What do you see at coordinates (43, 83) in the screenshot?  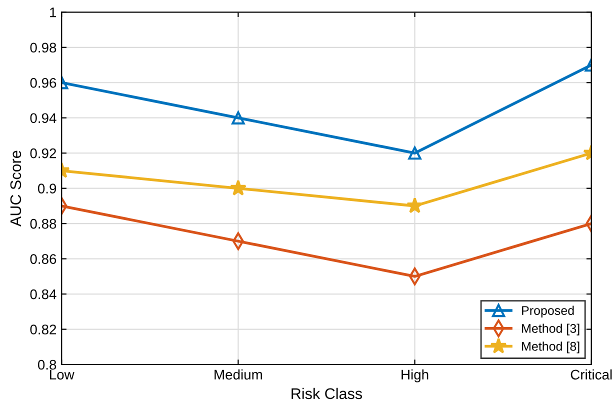 I see `y-tick-label: 0.96` at bounding box center [43, 83].